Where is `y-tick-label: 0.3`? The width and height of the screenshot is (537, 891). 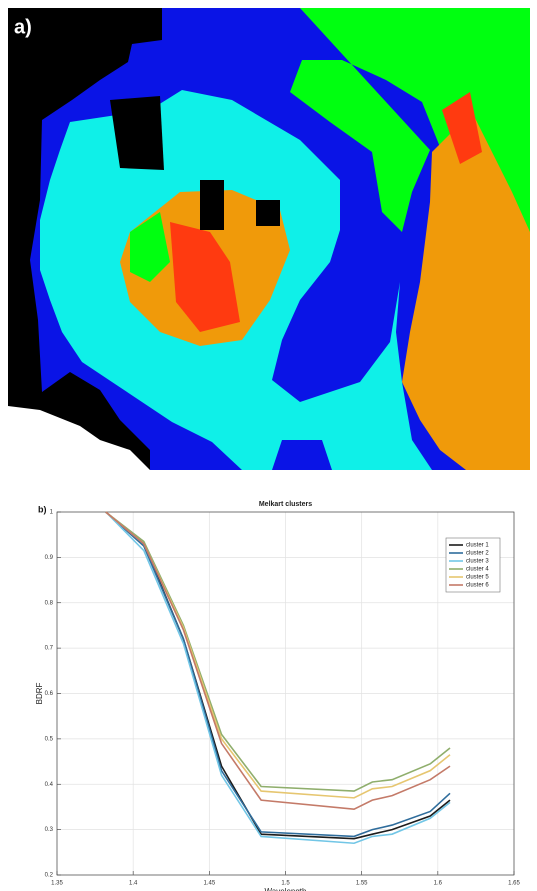
y-tick-label: 0.3 is located at coordinates (49, 830).